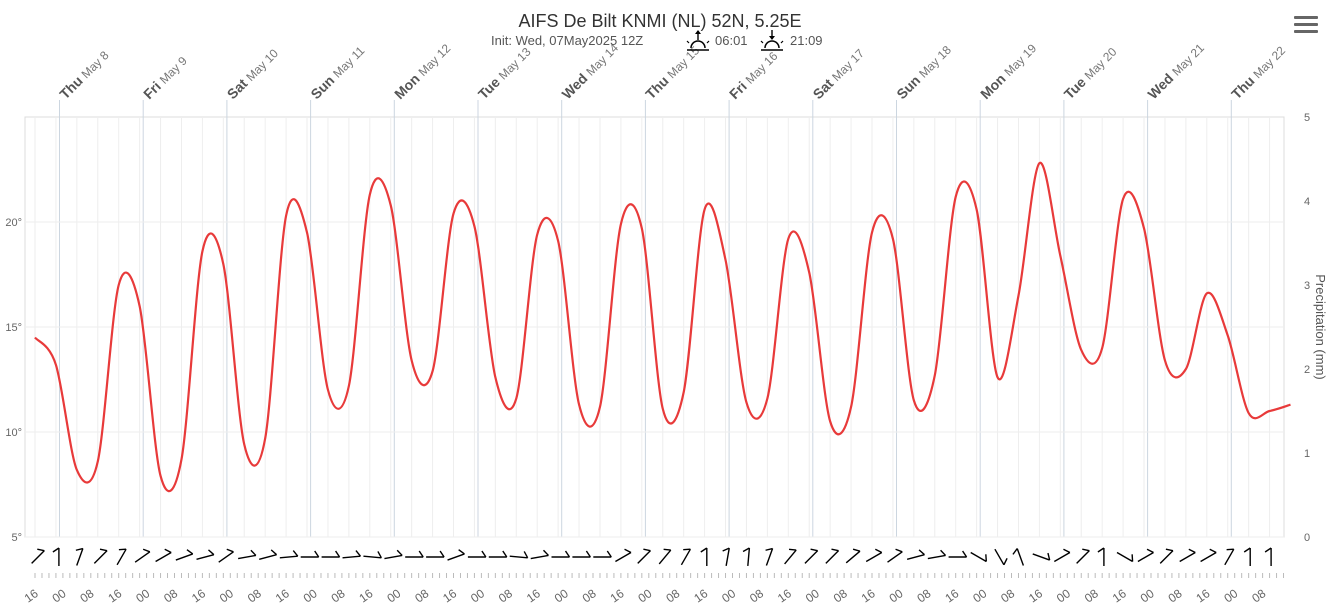 The height and width of the screenshot is (608, 1341). What do you see at coordinates (84, 75) in the screenshot?
I see `day-label: Thu May 8` at bounding box center [84, 75].